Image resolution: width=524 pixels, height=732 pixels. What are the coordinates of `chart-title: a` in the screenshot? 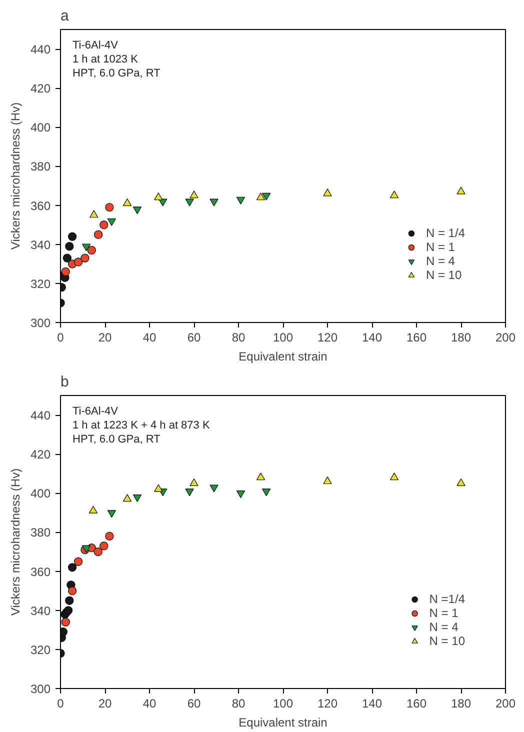 It's located at (65, 16).